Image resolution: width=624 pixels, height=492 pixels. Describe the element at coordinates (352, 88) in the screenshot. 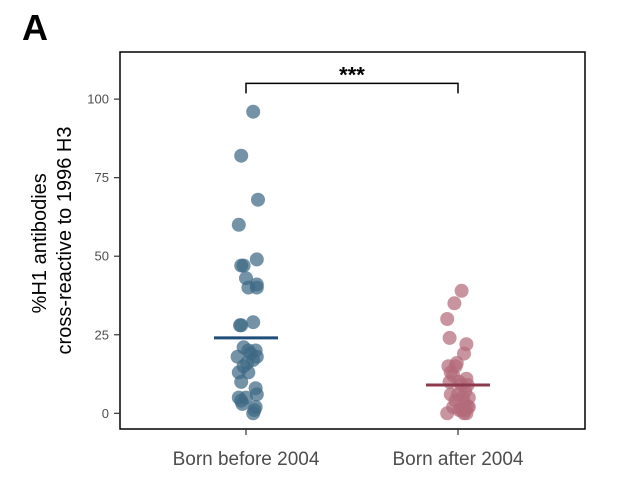

I see `significance-bracket` at that location.